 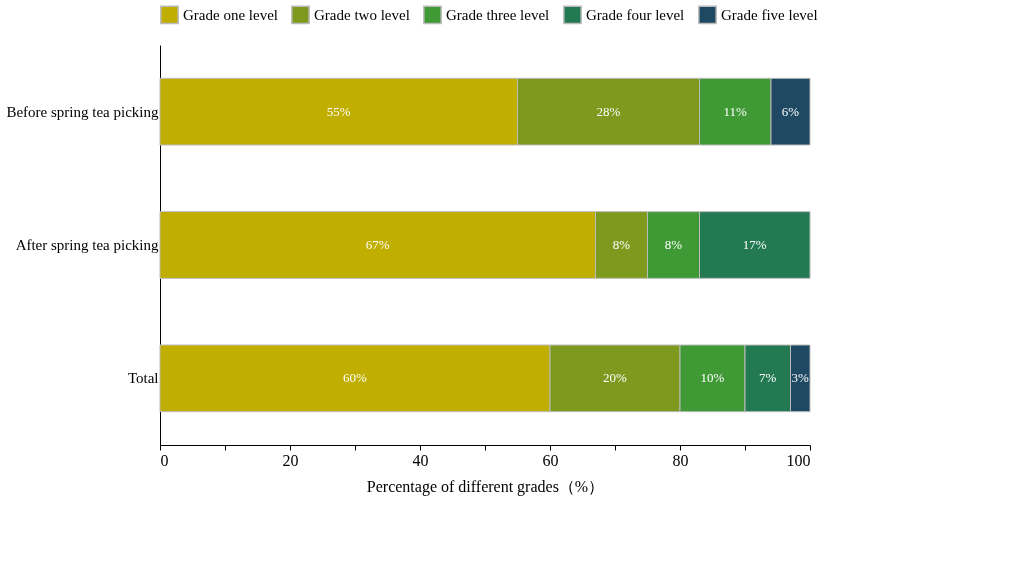 I want to click on data-label: 10%, so click(x=712, y=378).